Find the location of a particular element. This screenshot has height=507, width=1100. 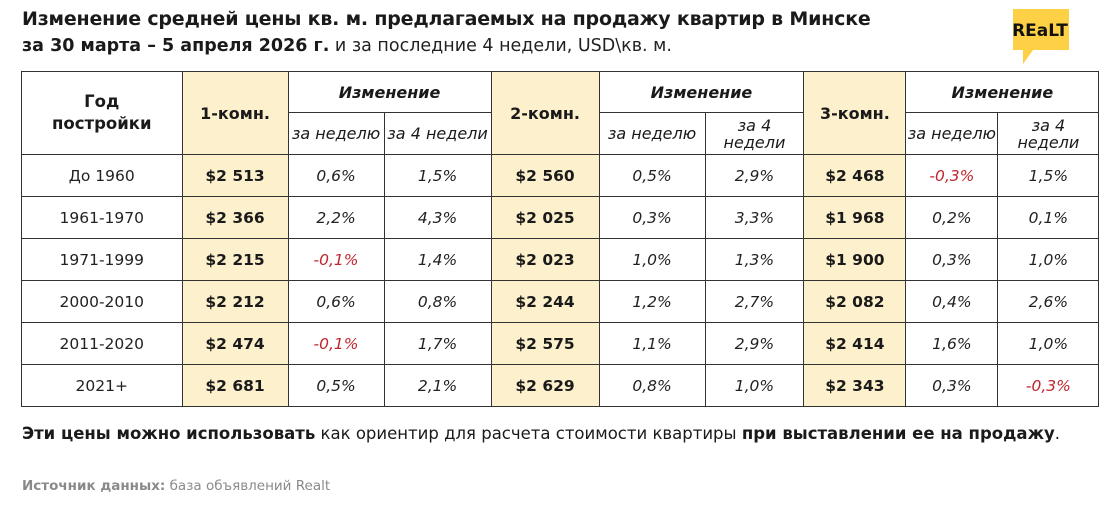

price-2room: $2 629 is located at coordinates (545, 385).